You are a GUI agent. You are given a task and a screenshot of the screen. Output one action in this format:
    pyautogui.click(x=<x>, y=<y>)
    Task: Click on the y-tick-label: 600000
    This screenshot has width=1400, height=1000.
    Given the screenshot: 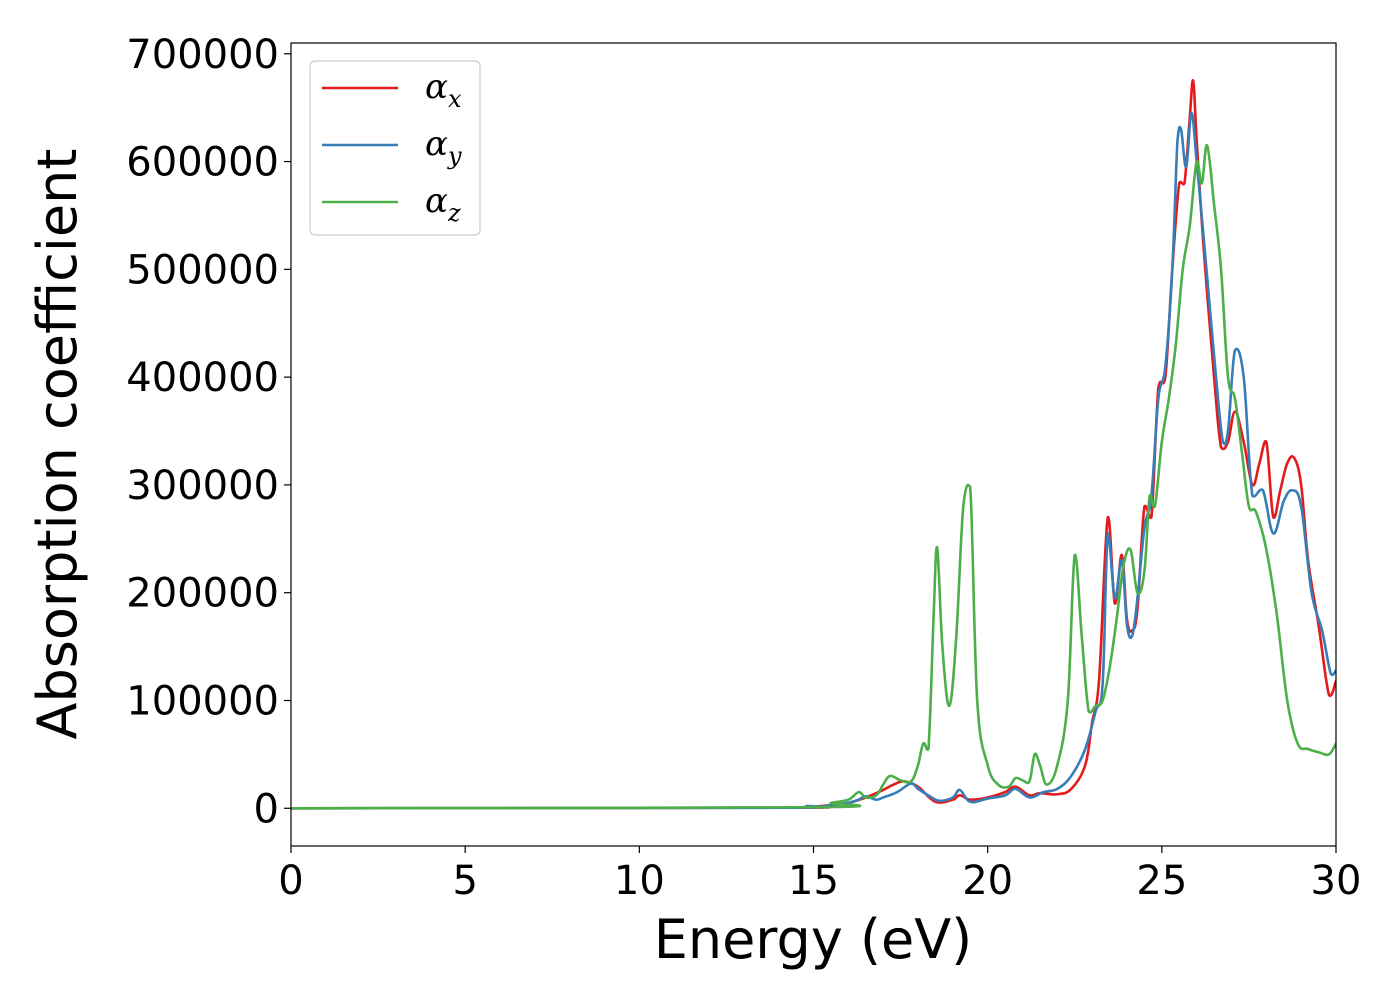 What is the action you would take?
    pyautogui.click(x=202, y=163)
    